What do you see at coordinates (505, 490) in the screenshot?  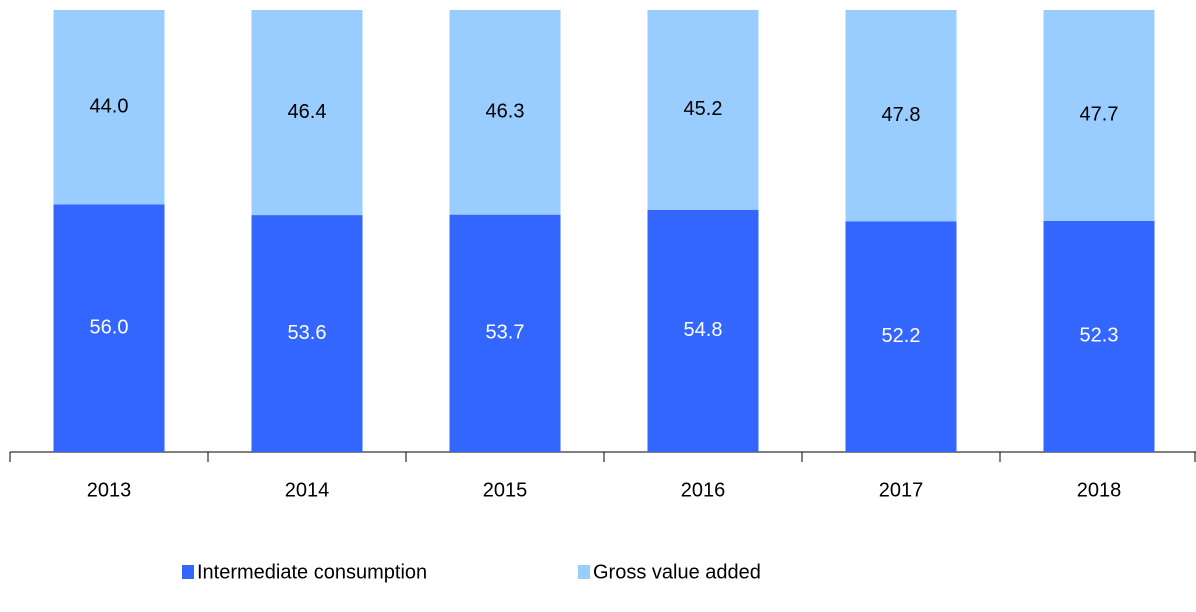 I see `x-tick-label: 2015` at bounding box center [505, 490].